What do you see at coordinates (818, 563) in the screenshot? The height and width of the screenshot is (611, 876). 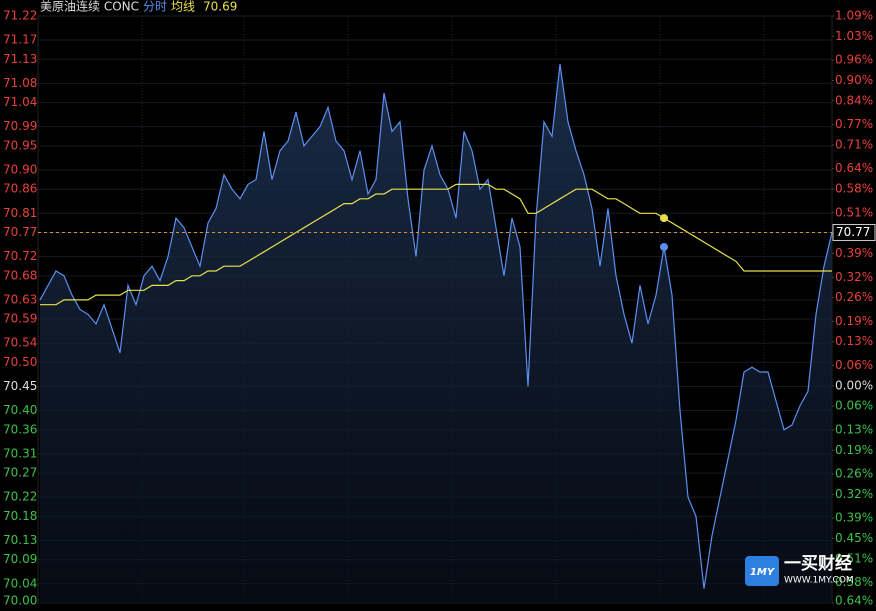 I see `watermark-name: 一买财经` at bounding box center [818, 563].